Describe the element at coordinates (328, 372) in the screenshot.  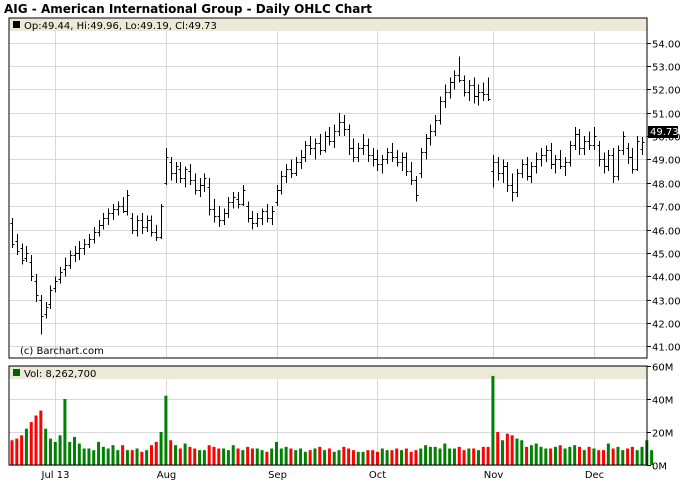
I see `volume-legend-strip` at that location.